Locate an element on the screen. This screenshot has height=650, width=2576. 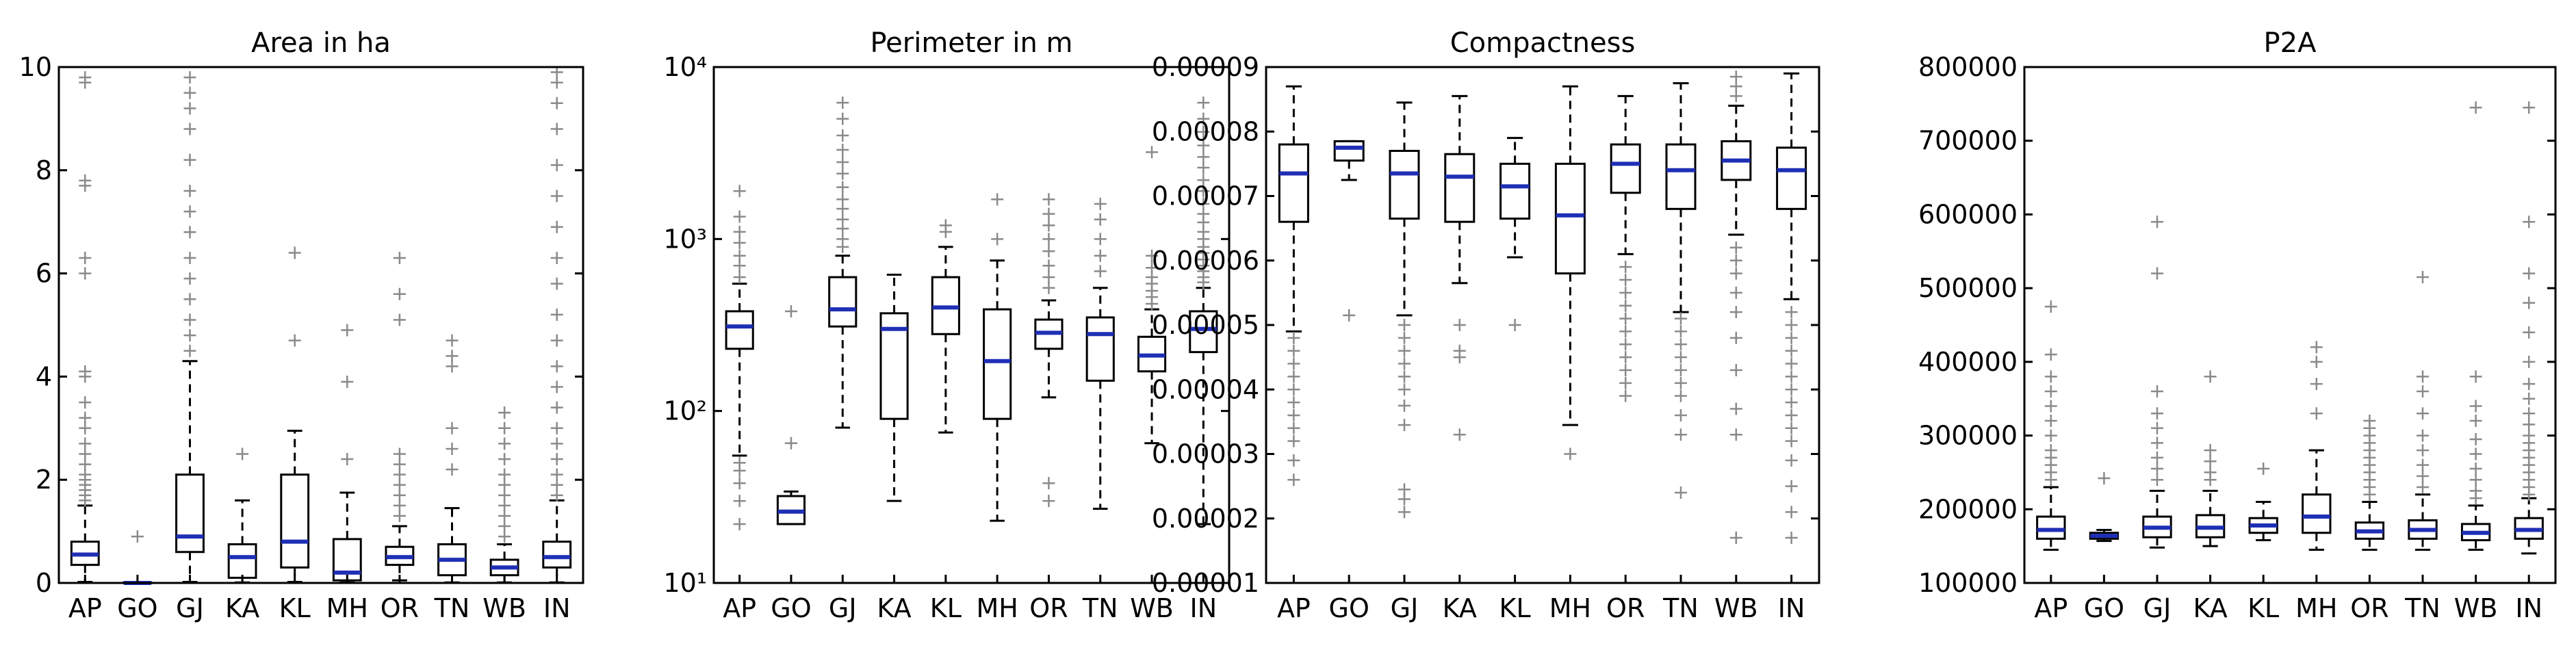
y-tick-label: 0 is located at coordinates (44, 583).